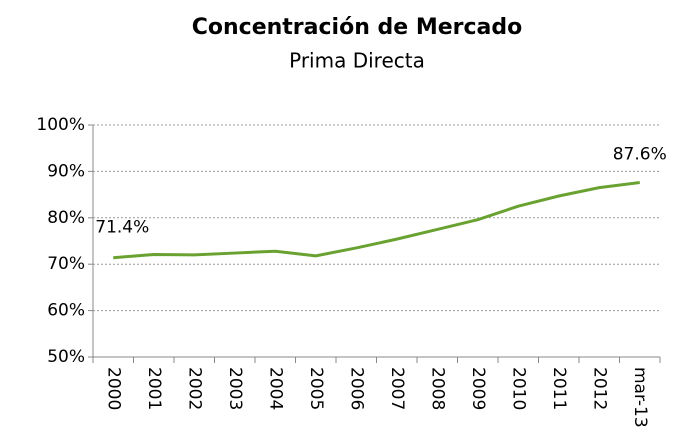 This screenshot has width=674, height=444. I want to click on x-tick-label: 2010, so click(518, 388).